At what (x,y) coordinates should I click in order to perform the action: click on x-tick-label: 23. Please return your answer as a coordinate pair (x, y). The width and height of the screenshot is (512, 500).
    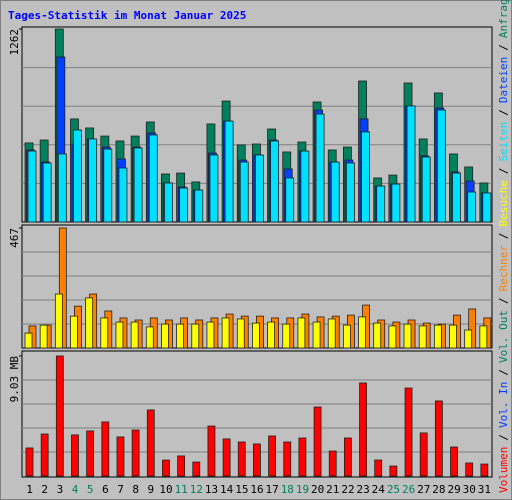
    Looking at the image, I should click on (363, 489).